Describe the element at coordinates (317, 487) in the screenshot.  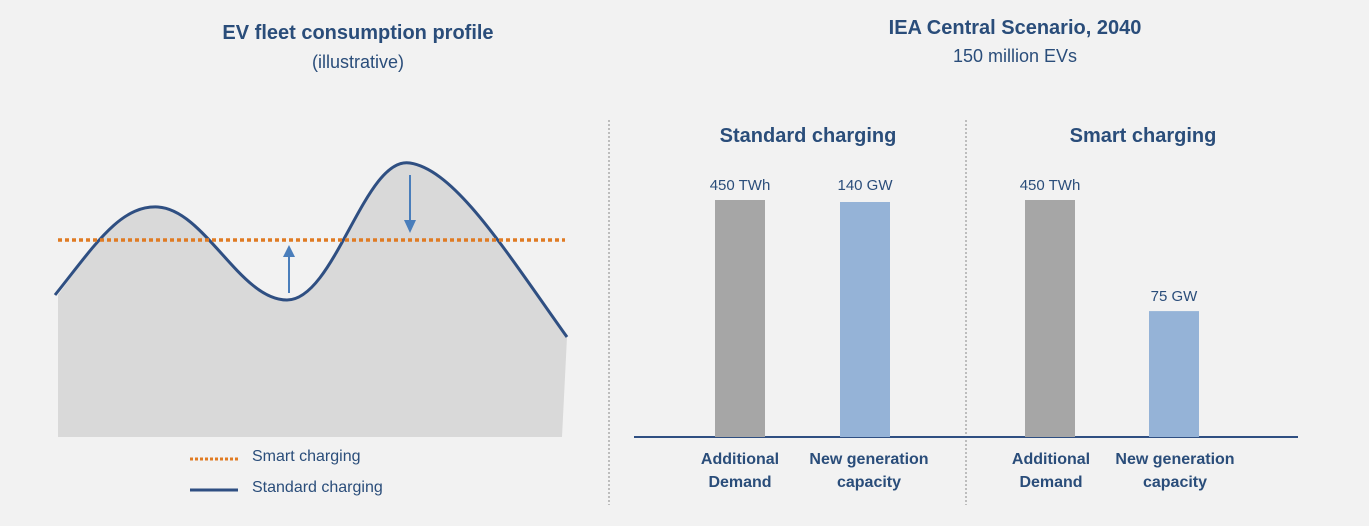
I see `legend-standard-label: Standard charging` at that location.